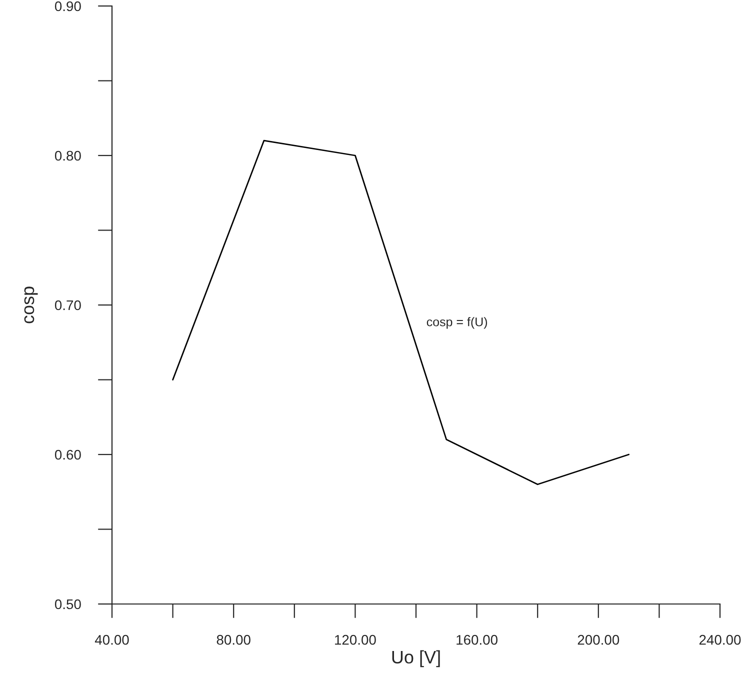  What do you see at coordinates (67, 604) in the screenshot?
I see `y-tick-label: 0.50` at bounding box center [67, 604].